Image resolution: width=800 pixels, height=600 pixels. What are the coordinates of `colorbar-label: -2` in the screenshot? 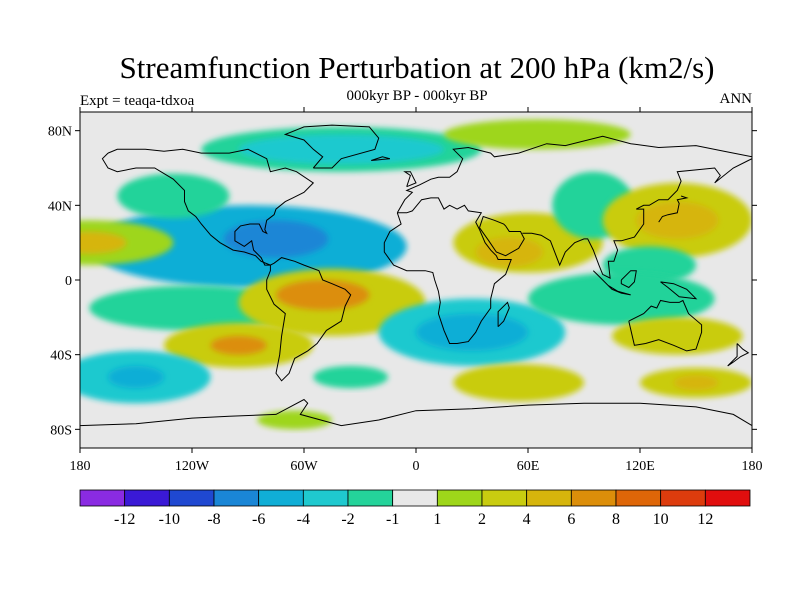 It's located at (347, 519).